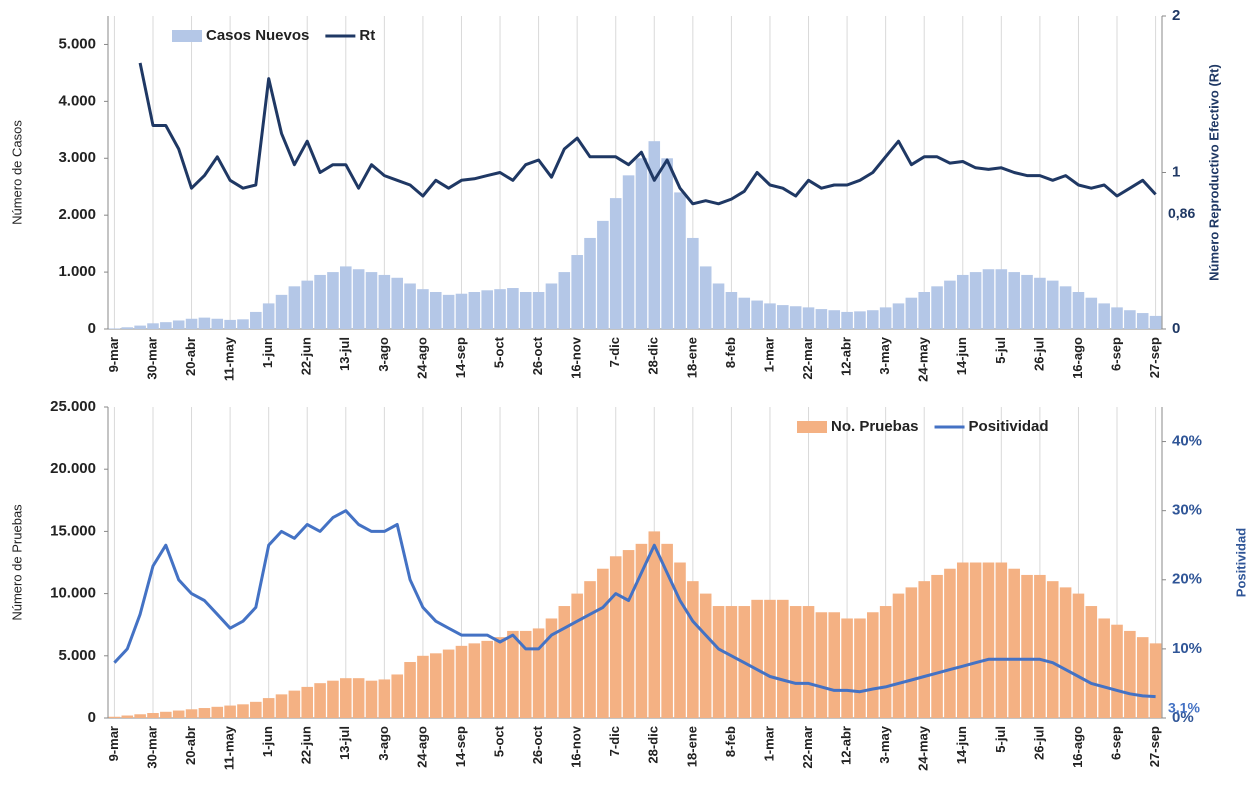 This screenshot has width=1255, height=785. What do you see at coordinates (383, 743) in the screenshot?
I see `x-tick-label: 3-ago` at bounding box center [383, 743].